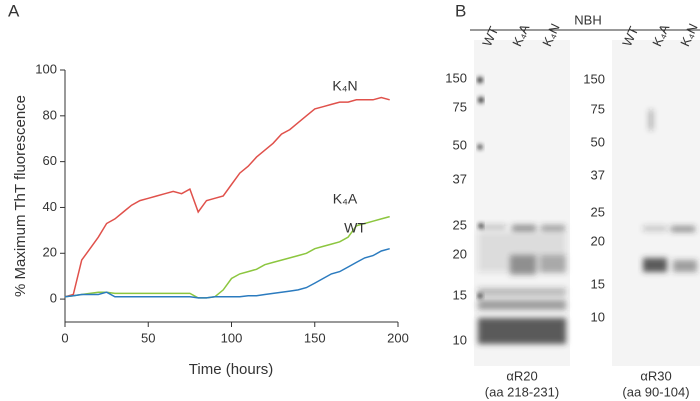  Describe the element at coordinates (344, 85) in the screenshot. I see `series-label: K₄N` at that location.